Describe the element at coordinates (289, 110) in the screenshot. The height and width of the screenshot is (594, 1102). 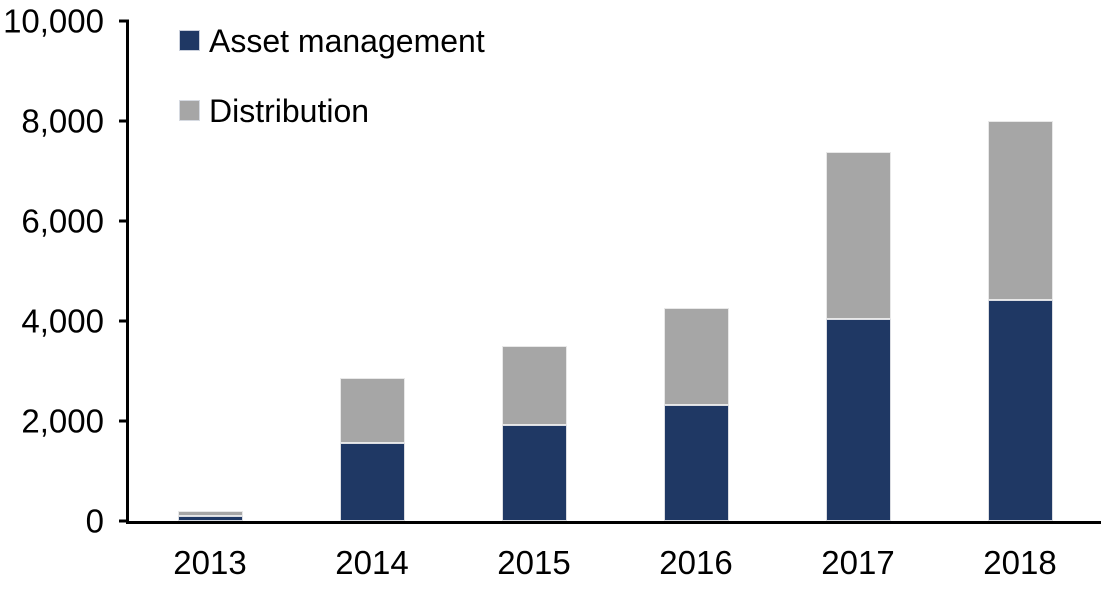
I see `legend-label-distribution: Distribution` at that location.